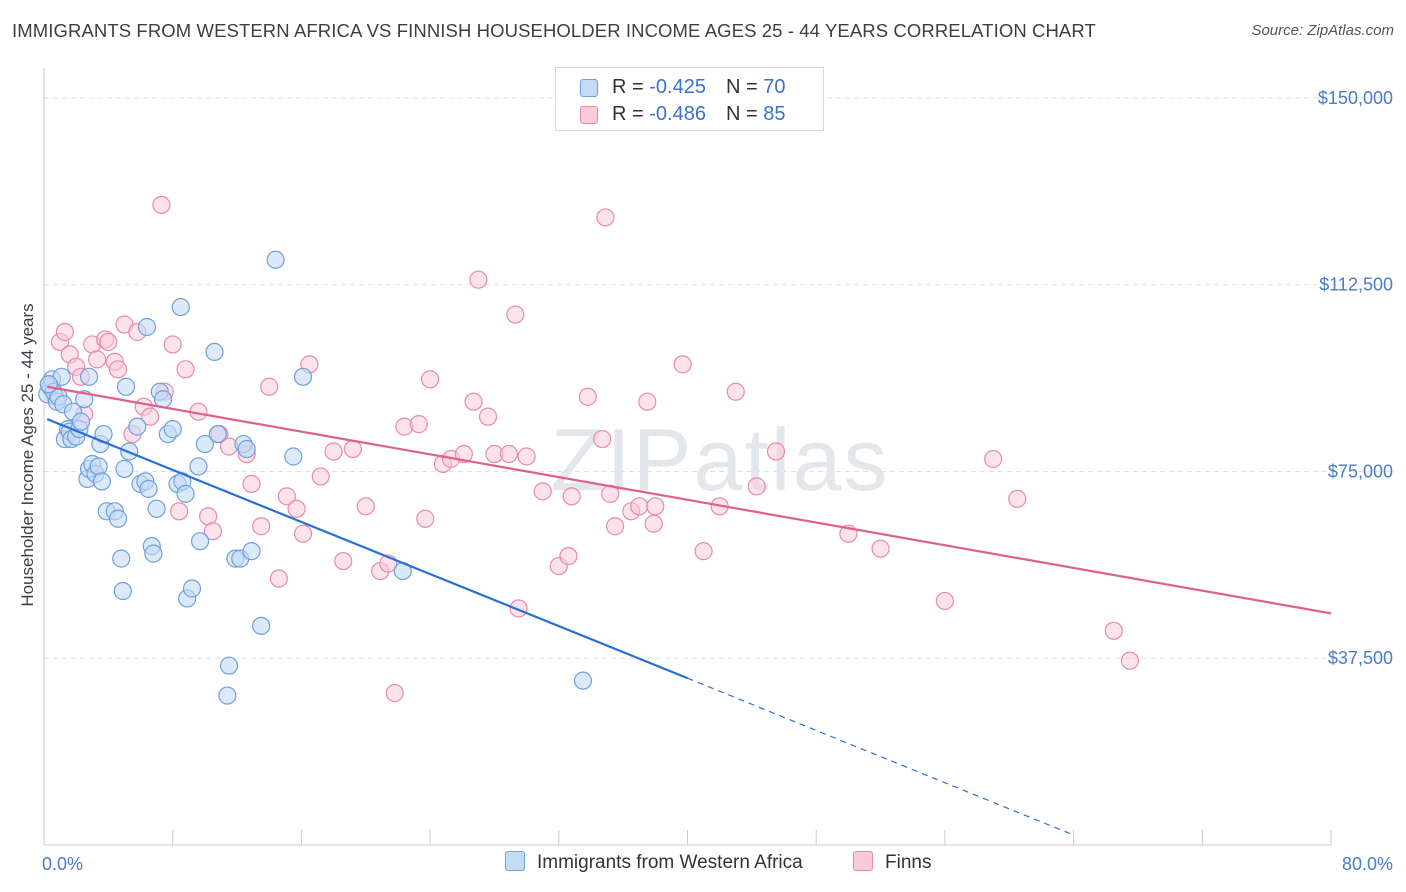  Describe the element at coordinates (774, 87) in the screenshot. I see `legend-n-value: 70` at that location.